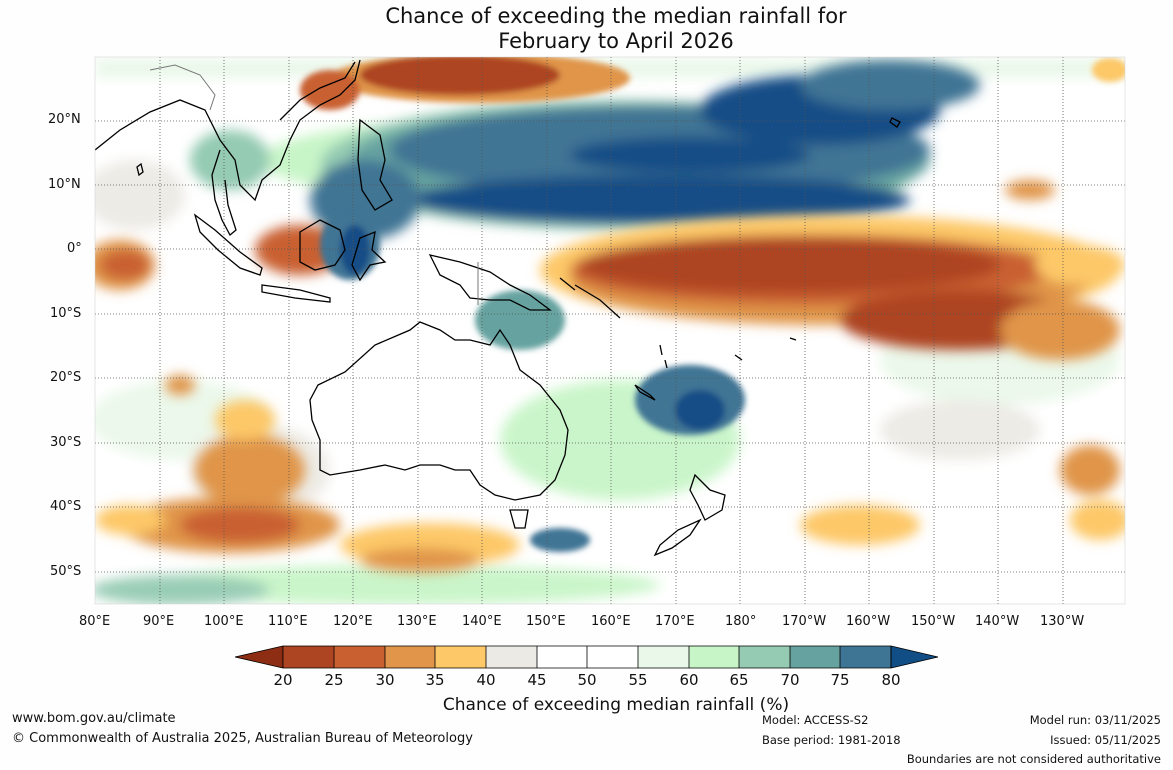 This screenshot has height=770, width=1173. Describe the element at coordinates (1105, 740) in the screenshot. I see `issued-date: Issued: 05/11/2025` at that location.